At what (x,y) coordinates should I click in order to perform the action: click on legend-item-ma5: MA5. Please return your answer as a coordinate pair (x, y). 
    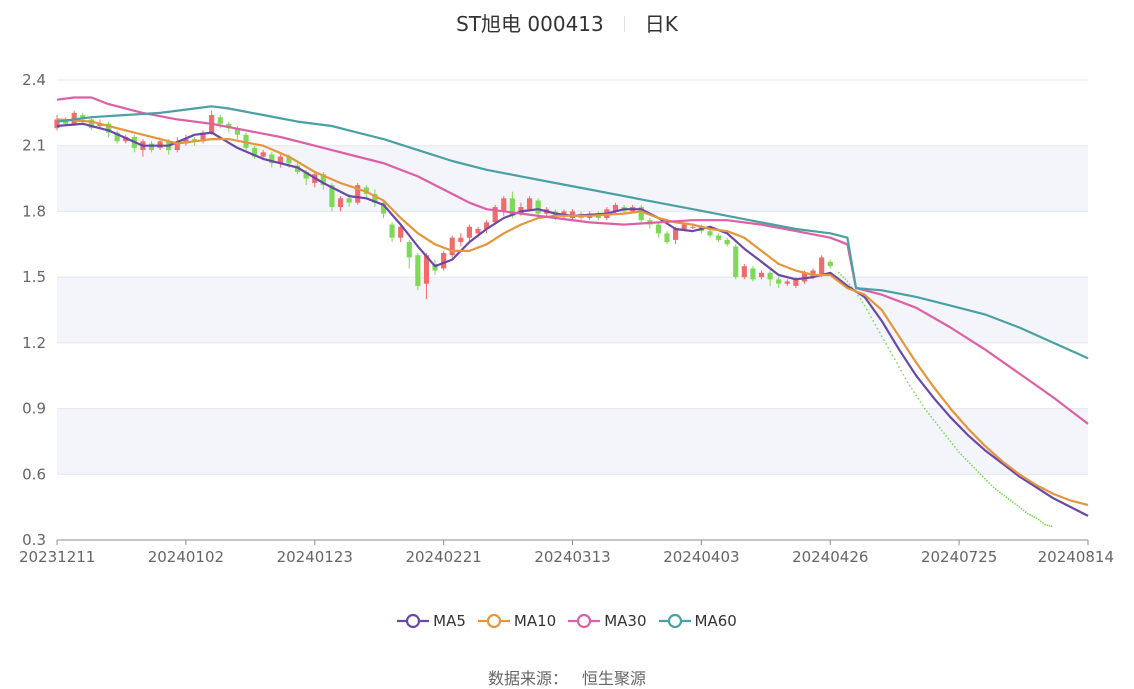
    Looking at the image, I should click on (431, 621).